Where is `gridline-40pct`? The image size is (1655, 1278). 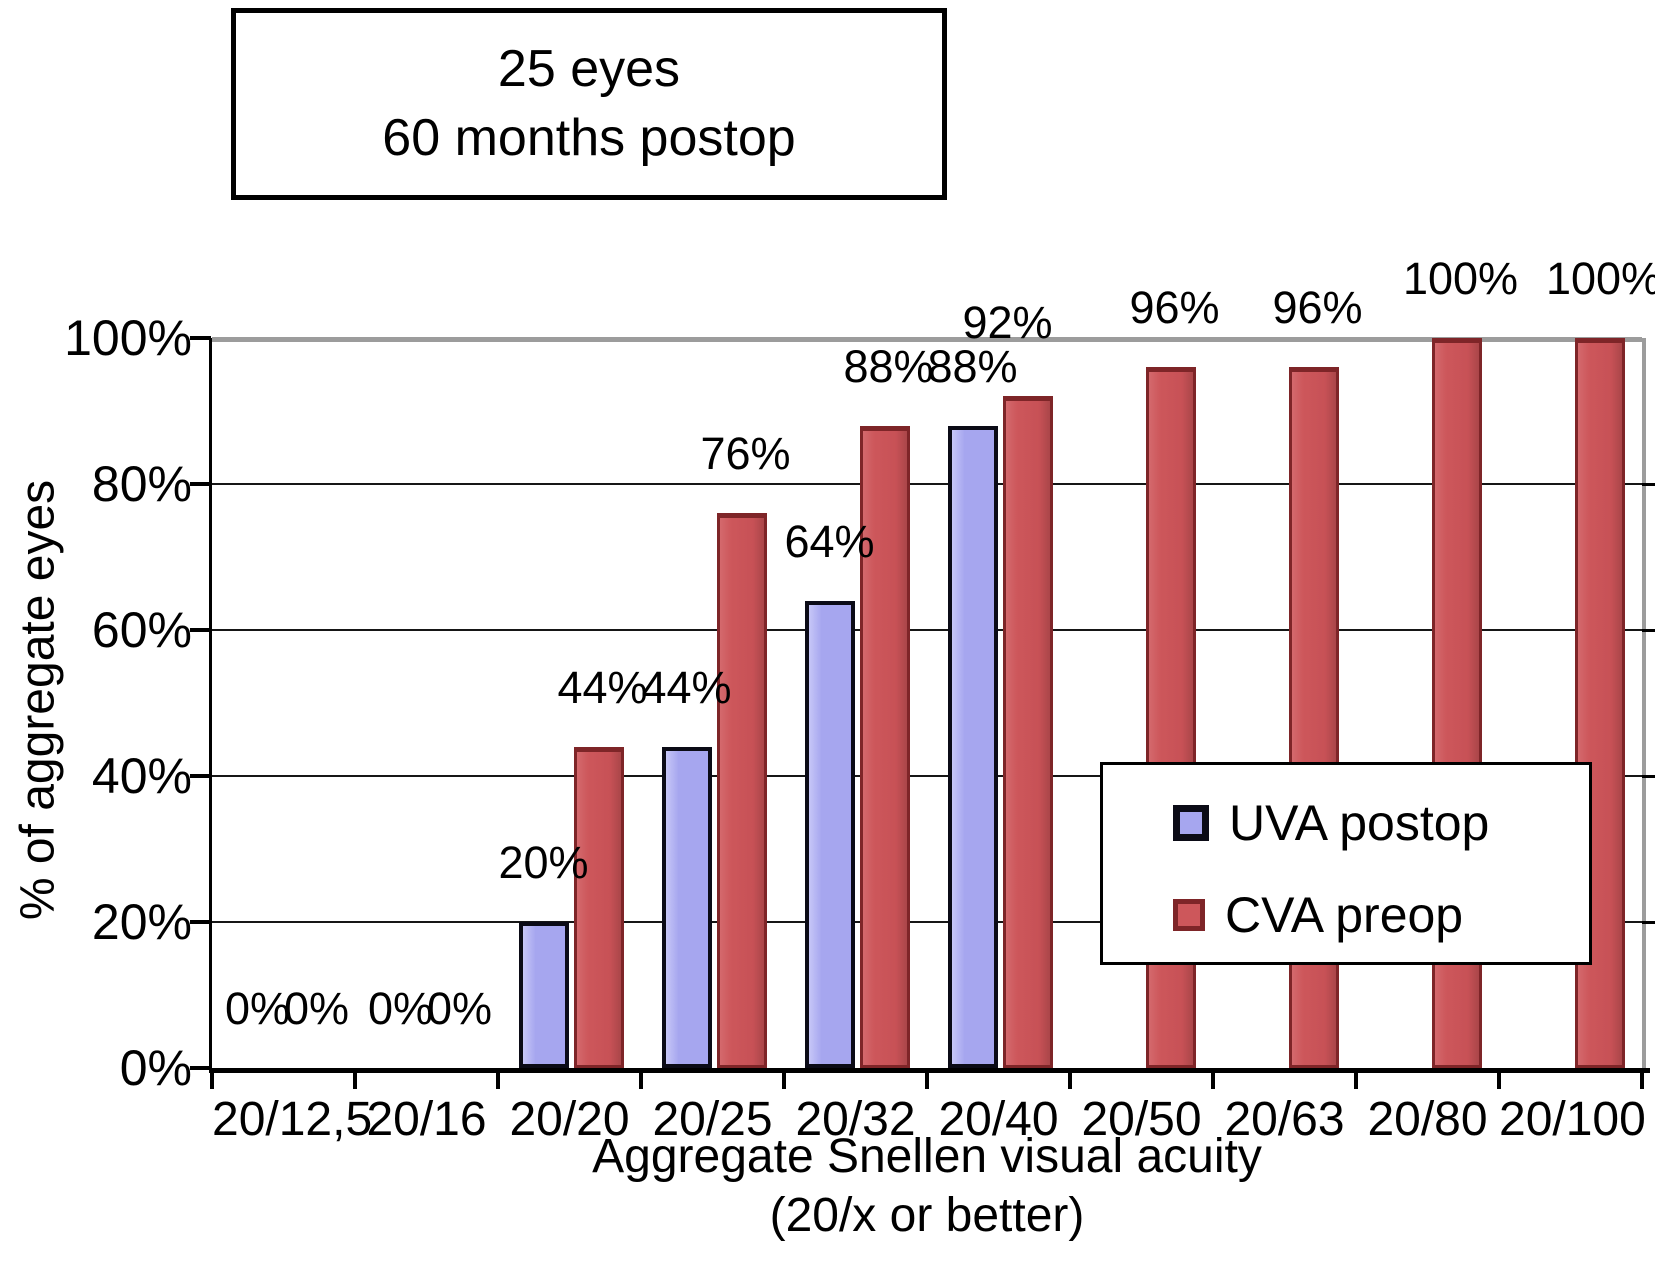
gridline-40pct is located at coordinates (927, 776).